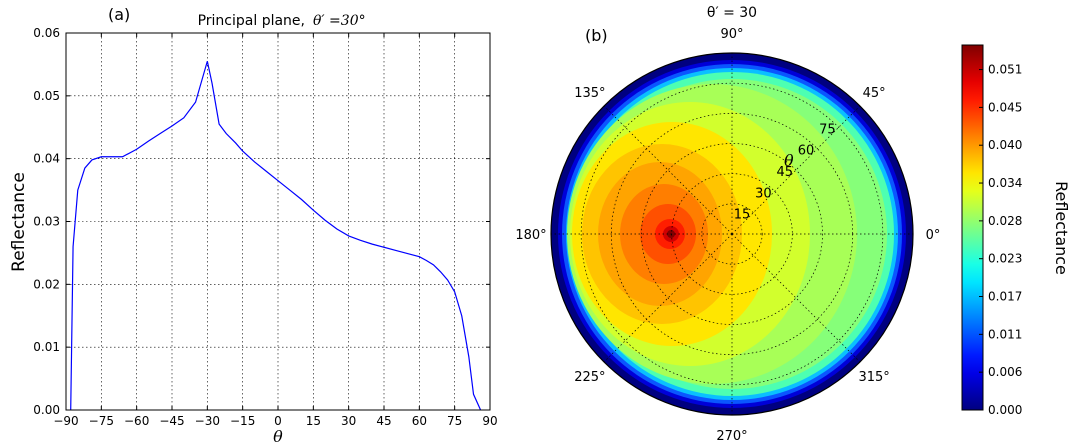 This screenshot has width=1069, height=447. I want to click on y-tick-label: 0.02, so click(46, 284).